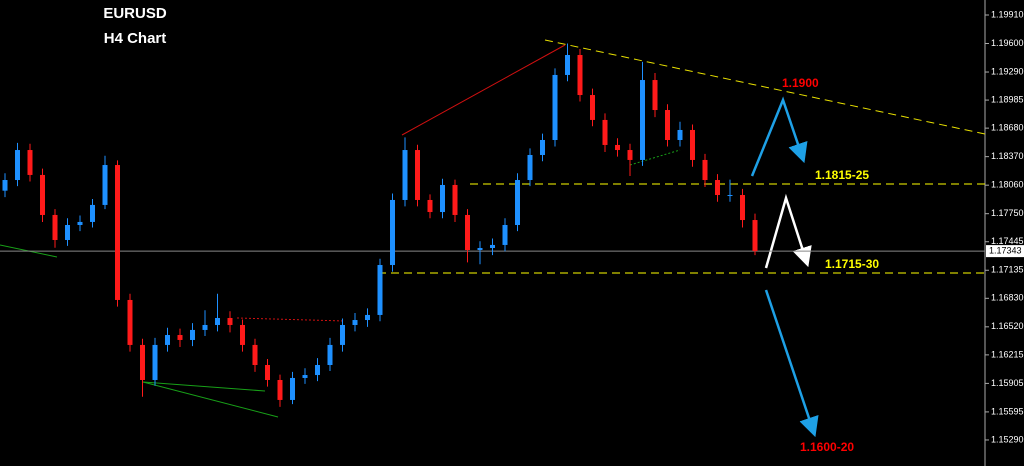  Describe the element at coordinates (1007, 185) in the screenshot. I see `y-tick-label: 1.18060` at that location.